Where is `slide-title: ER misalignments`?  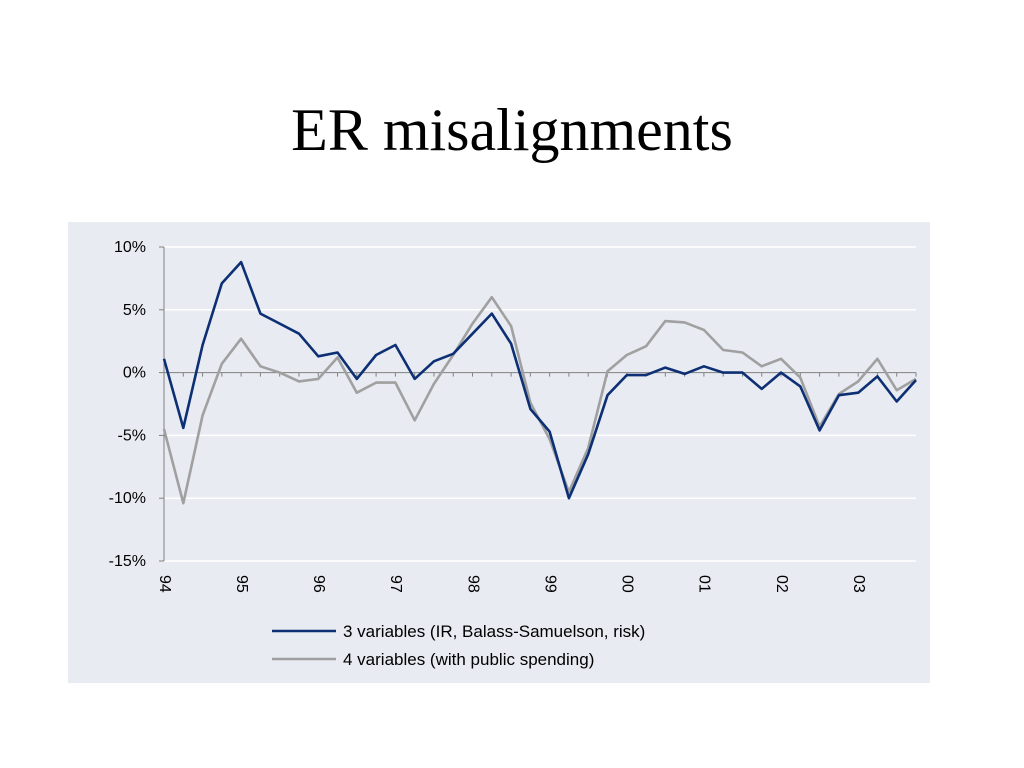
slide-title: ER misalignments is located at coordinates (512, 130).